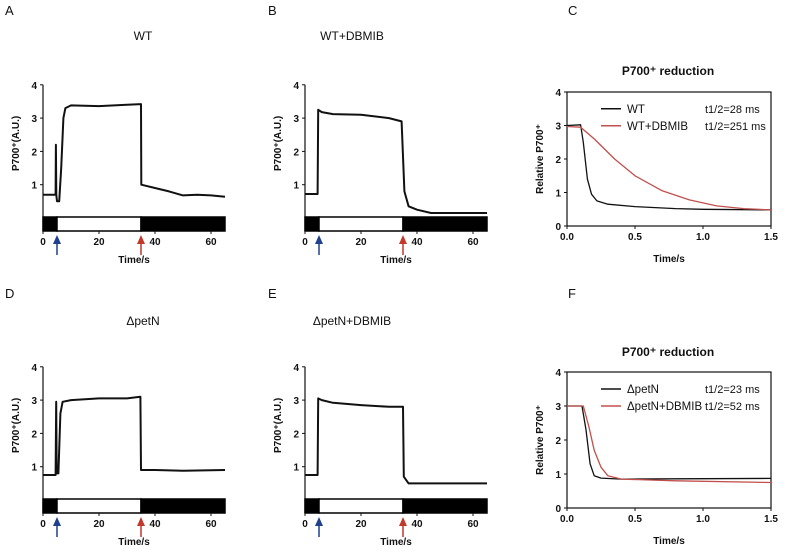 The width and height of the screenshot is (800, 554). Describe the element at coordinates (142, 321) in the screenshot. I see `chart-title: ΔpetN` at that location.